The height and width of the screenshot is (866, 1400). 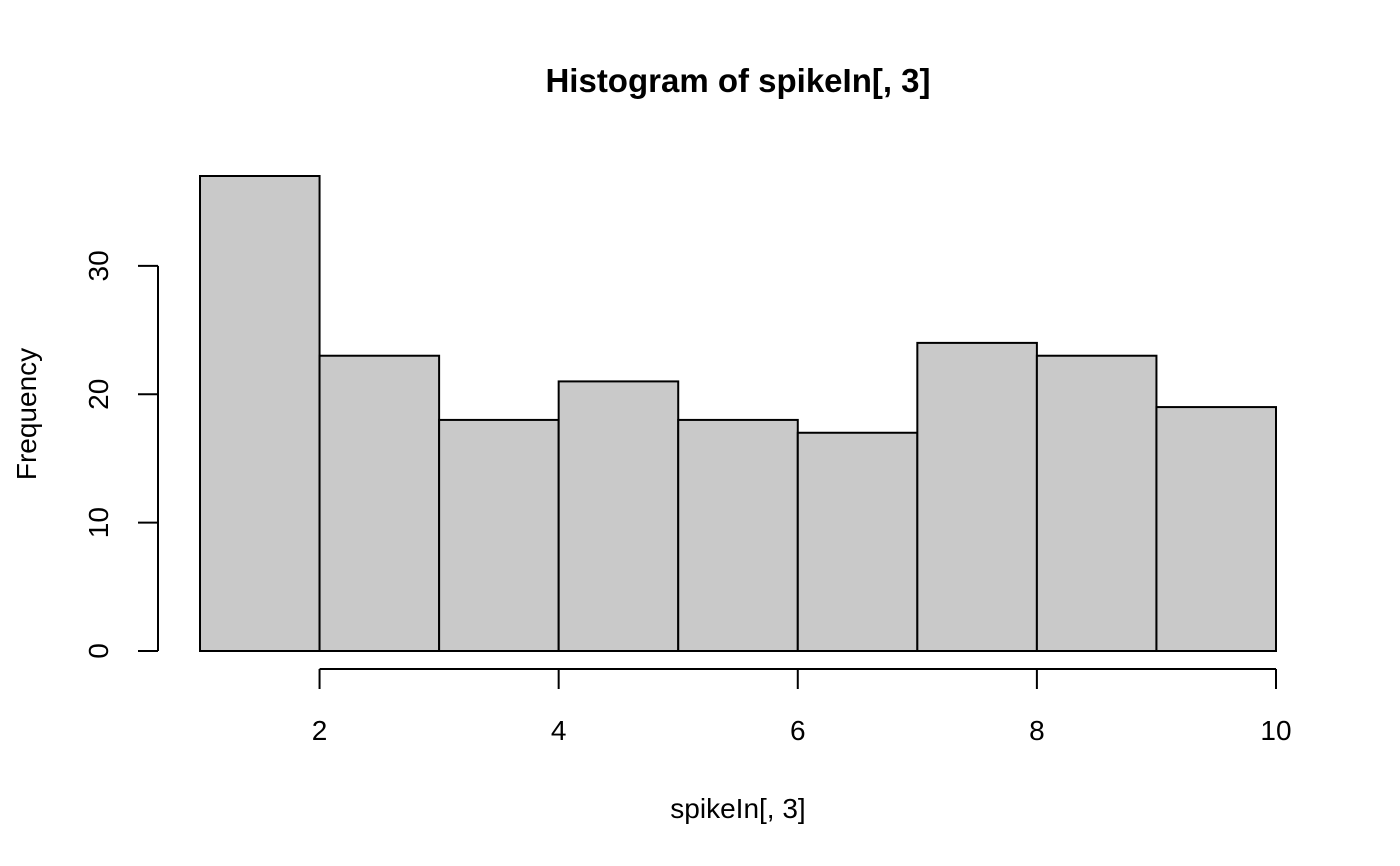 I want to click on x-axis: 2 4 6 8 10, so click(x=802, y=707).